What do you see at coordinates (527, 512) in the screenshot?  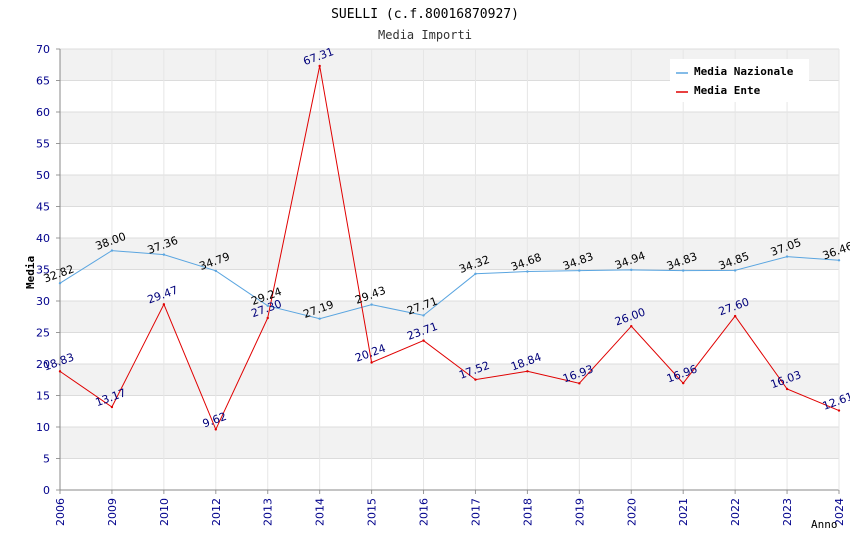 I see `x-tick-label: 2018` at bounding box center [527, 512].